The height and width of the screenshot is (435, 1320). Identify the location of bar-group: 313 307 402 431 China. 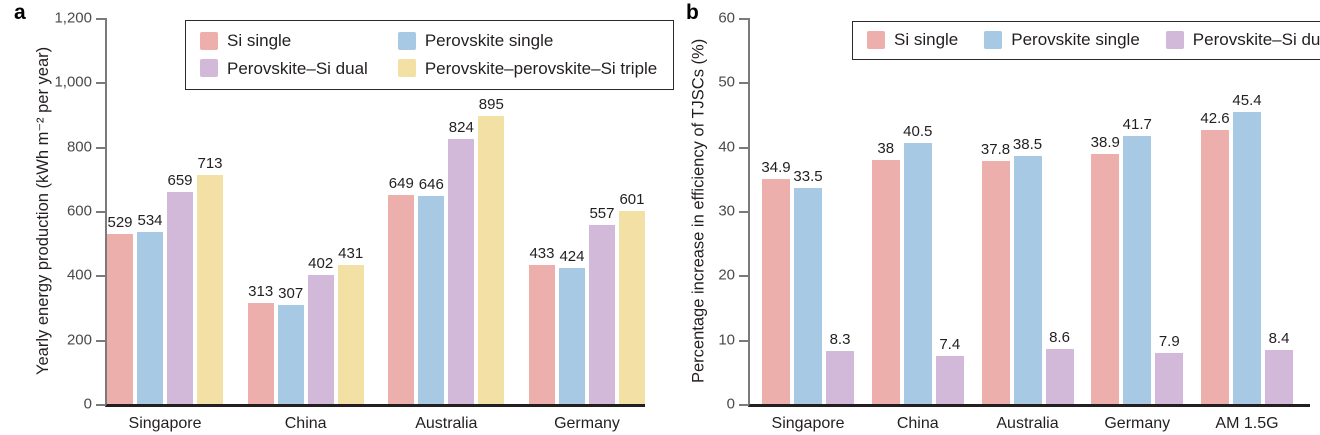
(305, 225).